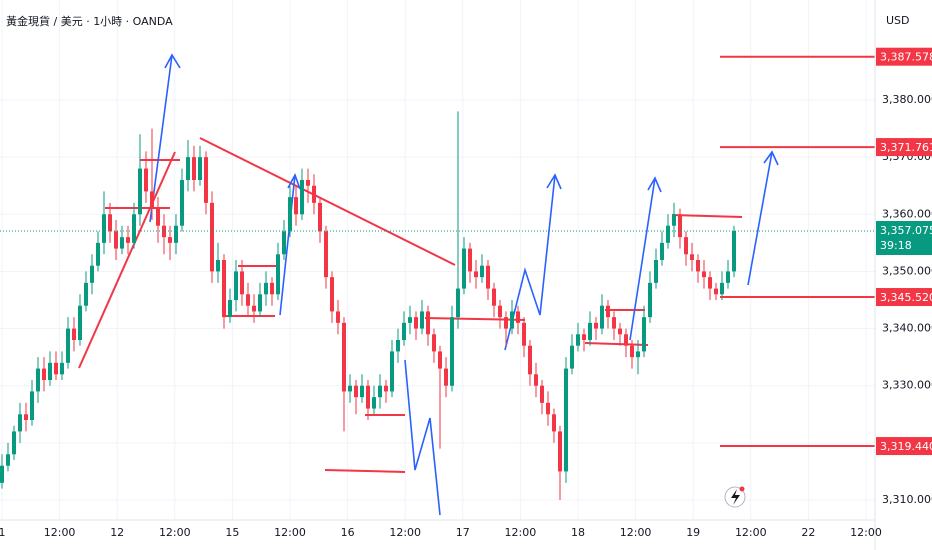  What do you see at coordinates (742, 489) in the screenshot?
I see `alert-dot` at bounding box center [742, 489].